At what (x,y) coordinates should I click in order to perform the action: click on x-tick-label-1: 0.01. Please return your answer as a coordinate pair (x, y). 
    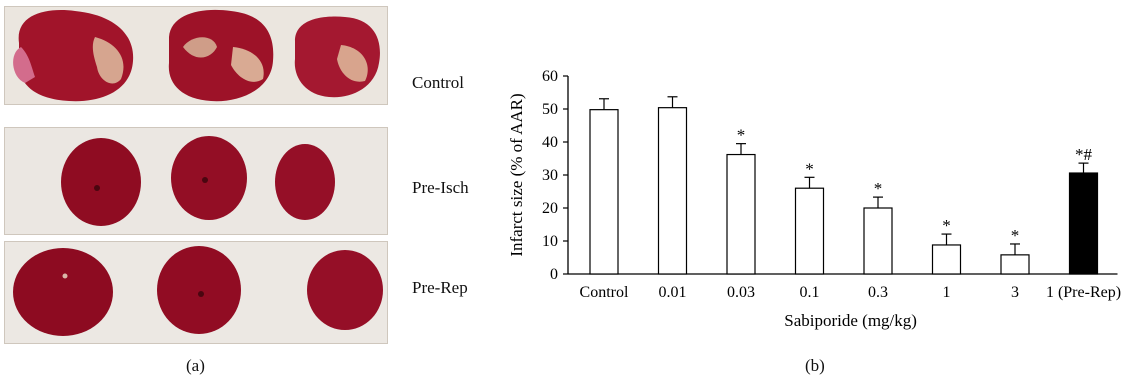
    Looking at the image, I should click on (673, 292).